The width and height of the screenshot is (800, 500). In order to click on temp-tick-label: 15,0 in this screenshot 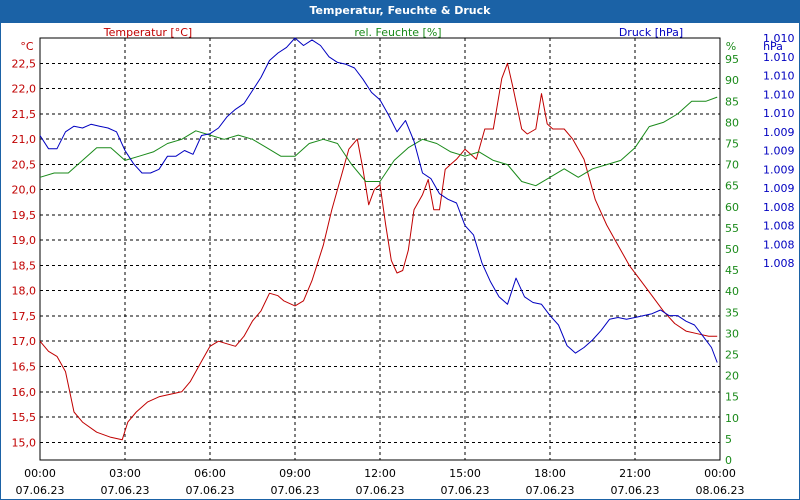, I will do `click(24, 442)`.